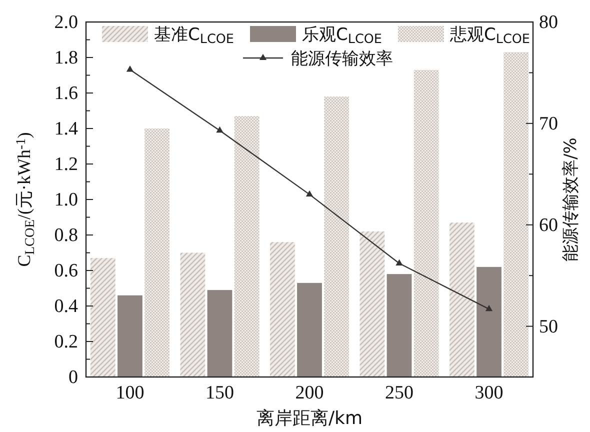  Describe the element at coordinates (399, 393) in the screenshot. I see `x-tick-label: 250` at that location.